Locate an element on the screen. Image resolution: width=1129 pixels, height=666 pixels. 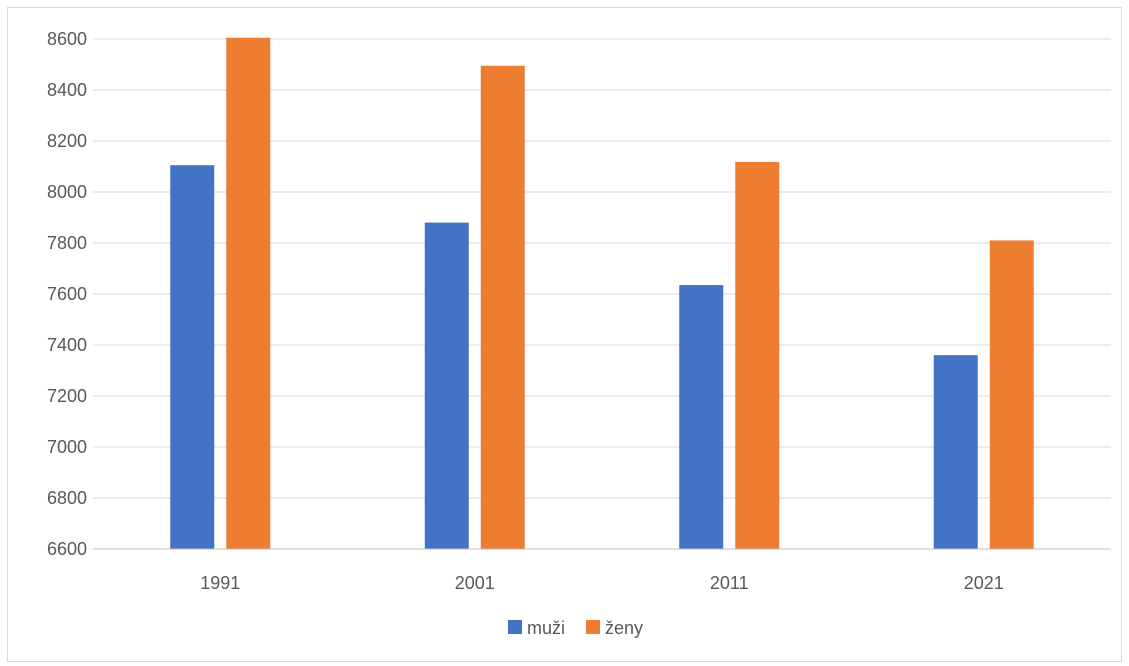
y-tick-label: 7000 is located at coordinates (67, 447).